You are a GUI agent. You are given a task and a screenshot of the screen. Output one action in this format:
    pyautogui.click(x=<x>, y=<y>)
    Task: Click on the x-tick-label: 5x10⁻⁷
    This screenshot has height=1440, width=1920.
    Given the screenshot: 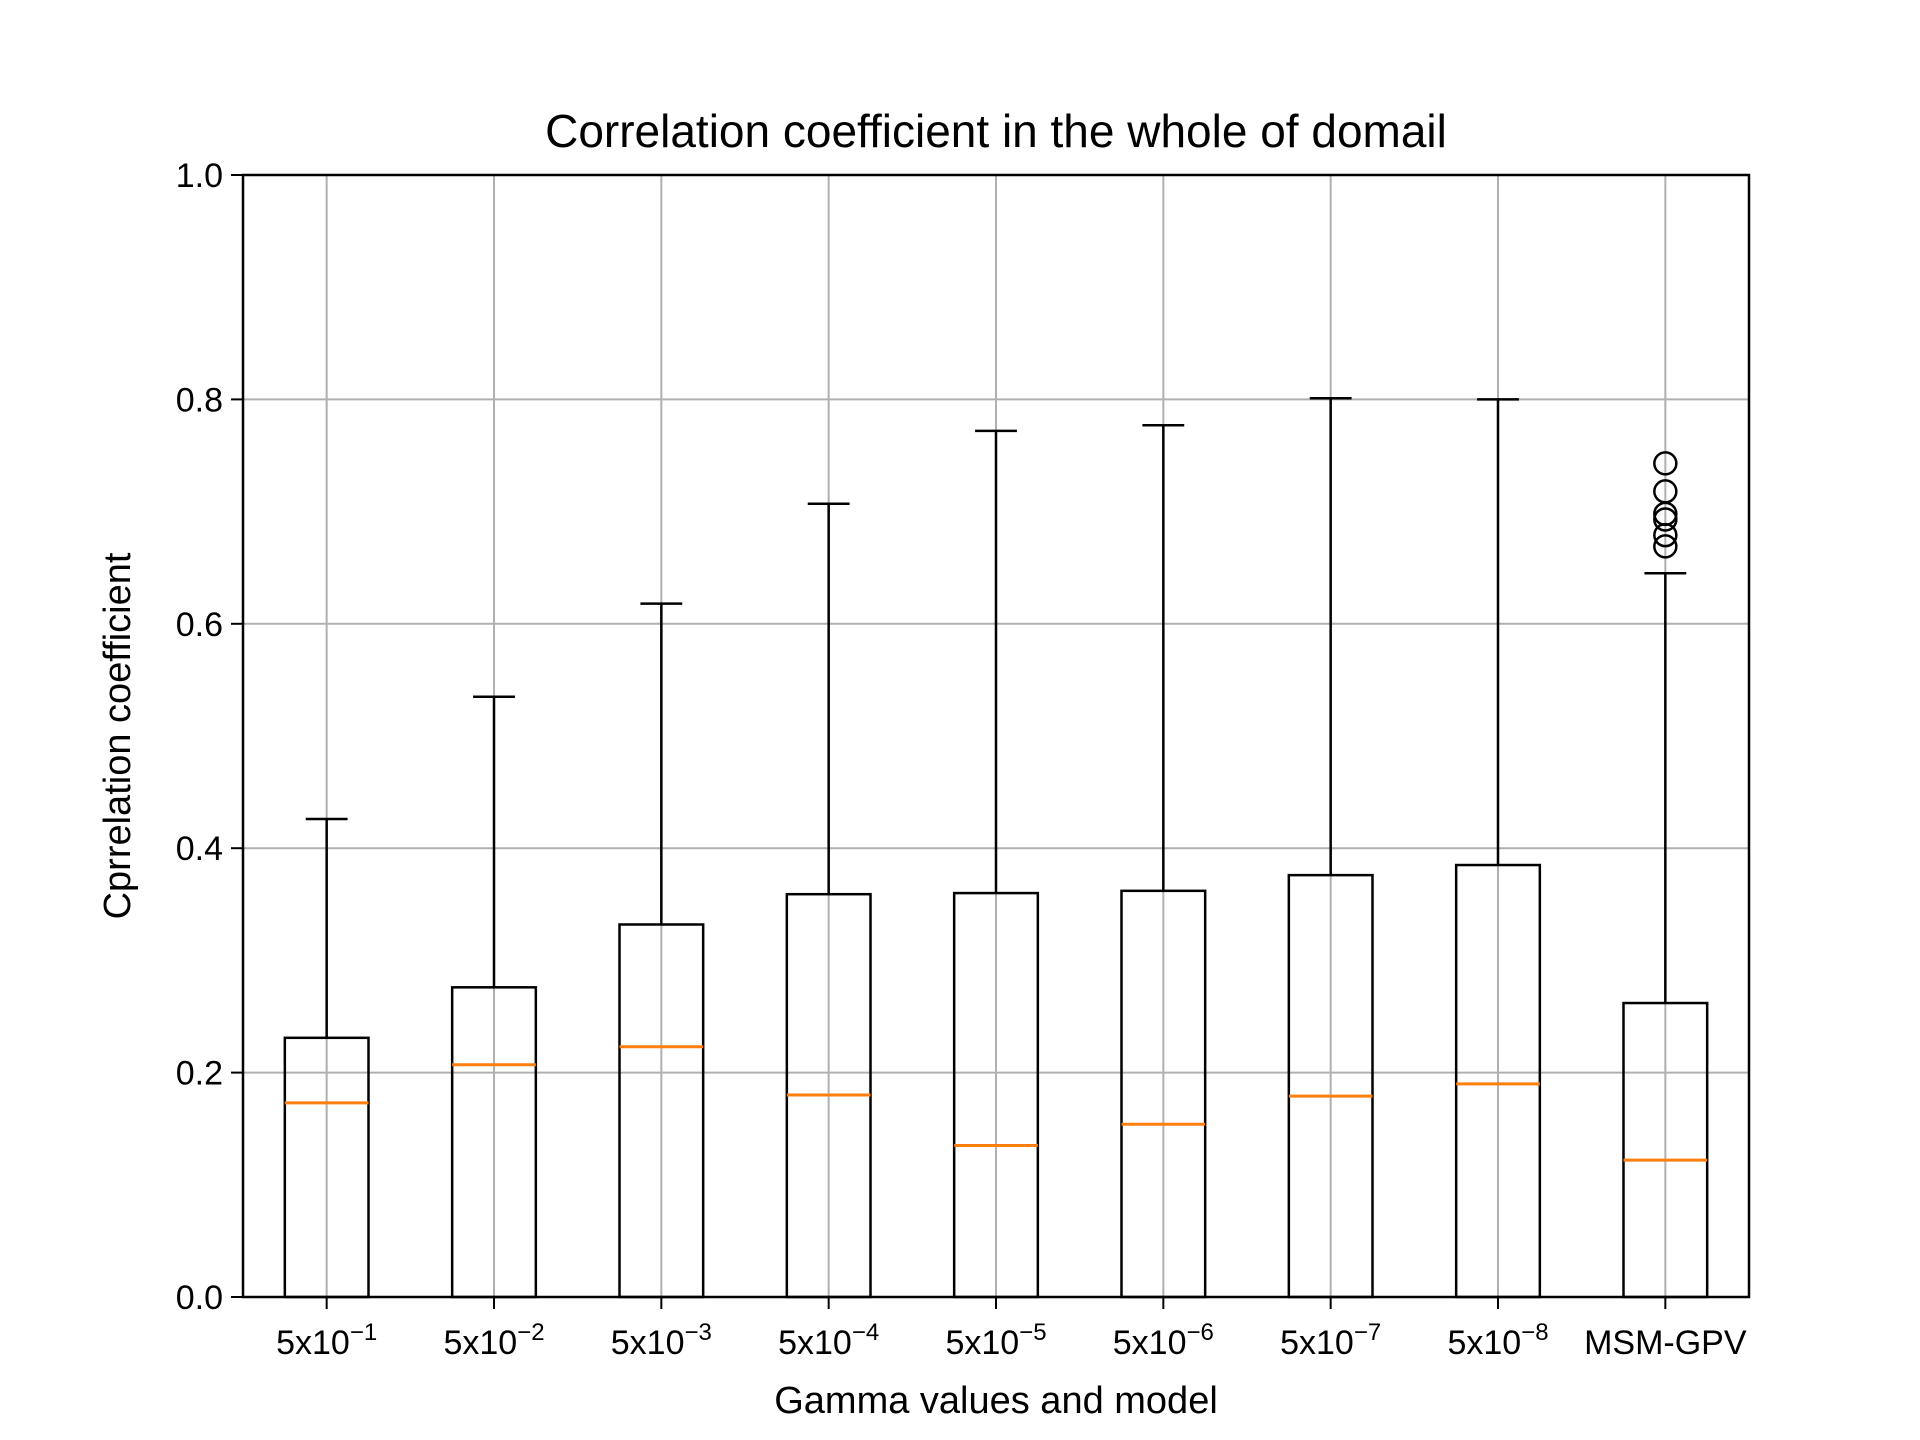 What is the action you would take?
    pyautogui.click(x=1330, y=1340)
    